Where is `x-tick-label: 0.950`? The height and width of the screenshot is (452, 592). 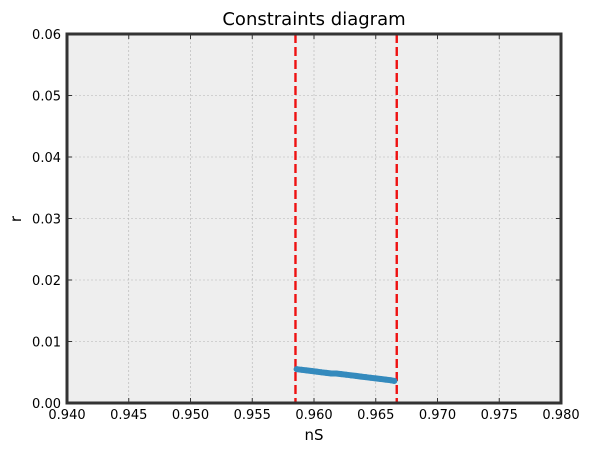 x-tick-label: 0.950 is located at coordinates (190, 415).